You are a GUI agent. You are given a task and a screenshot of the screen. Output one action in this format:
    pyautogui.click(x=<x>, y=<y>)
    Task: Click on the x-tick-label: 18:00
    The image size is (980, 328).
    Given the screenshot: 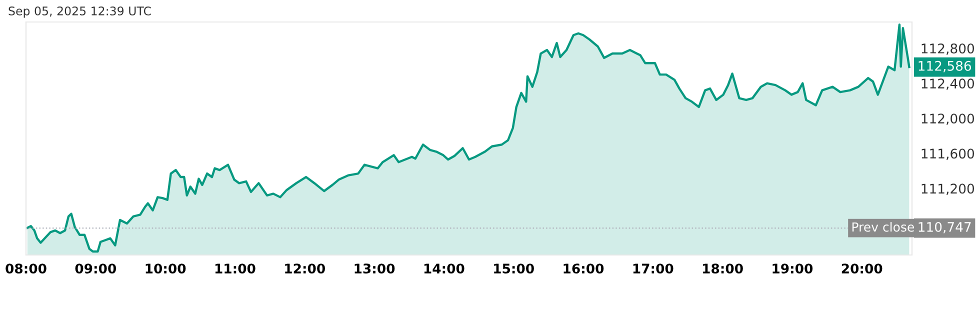 What is the action you would take?
    pyautogui.click(x=723, y=269)
    